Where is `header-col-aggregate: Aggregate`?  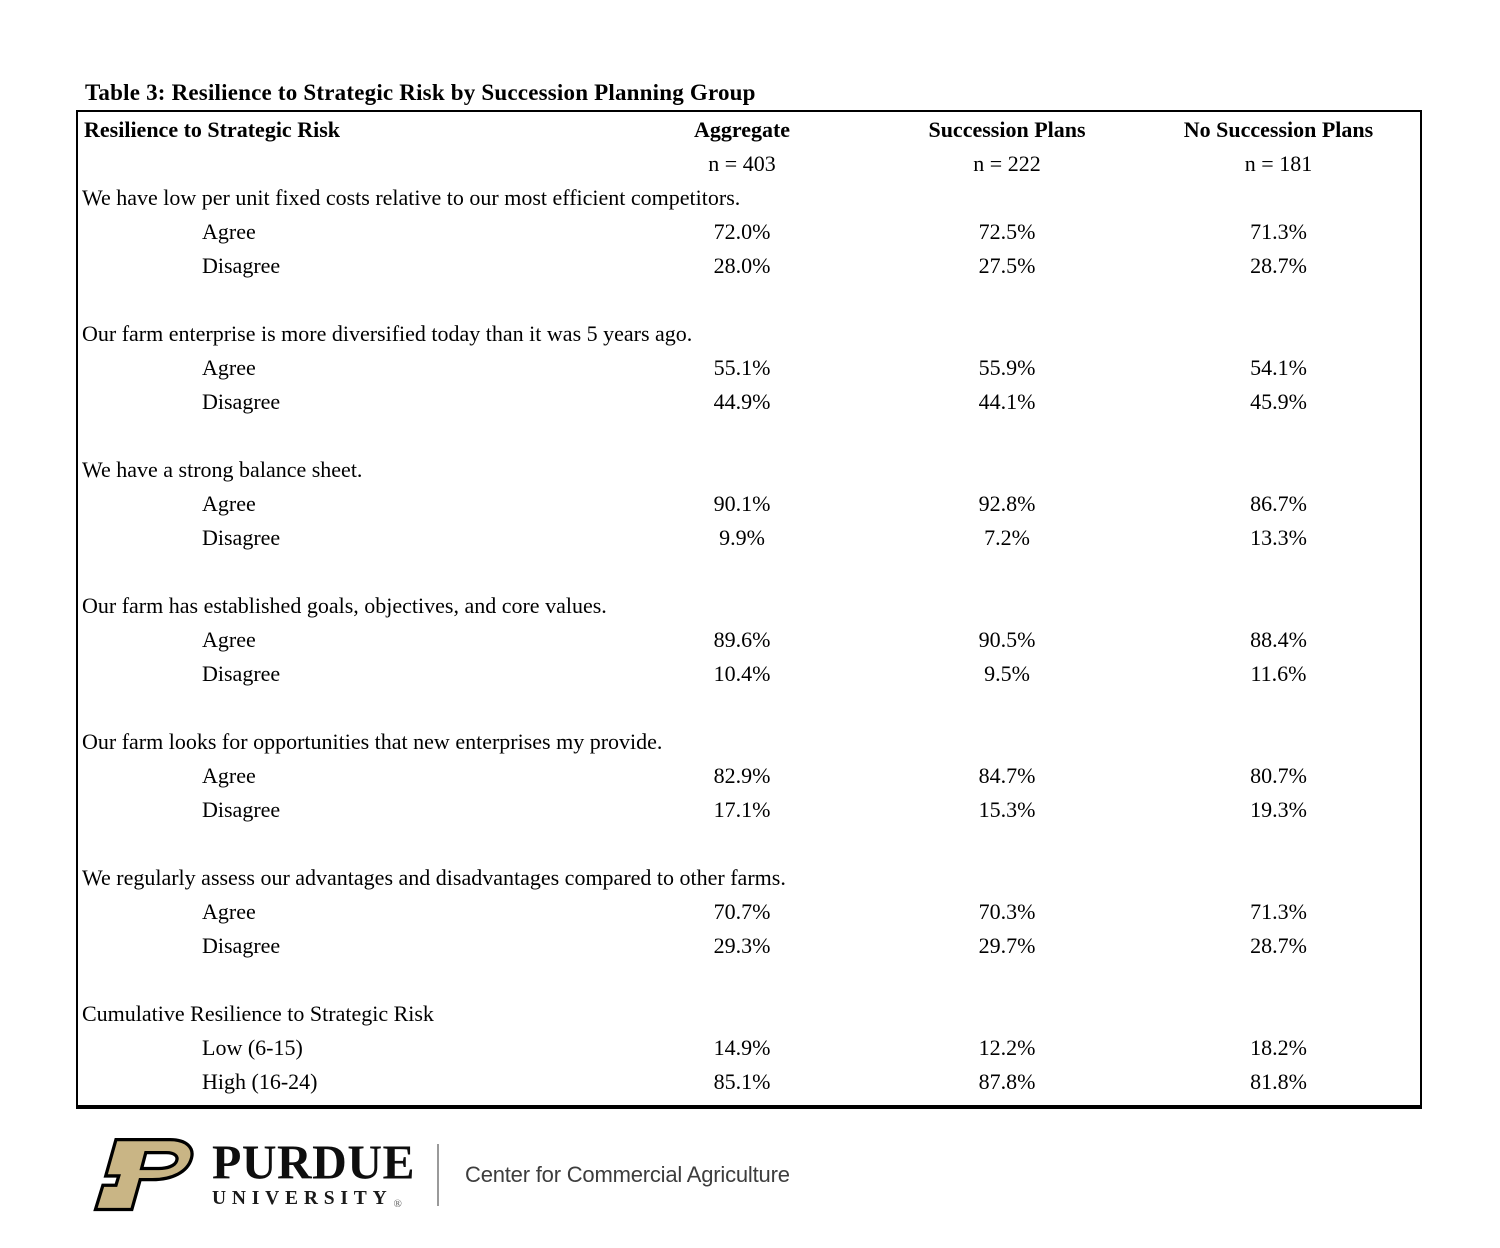
header-col-aggregate: Aggregate is located at coordinates (742, 129).